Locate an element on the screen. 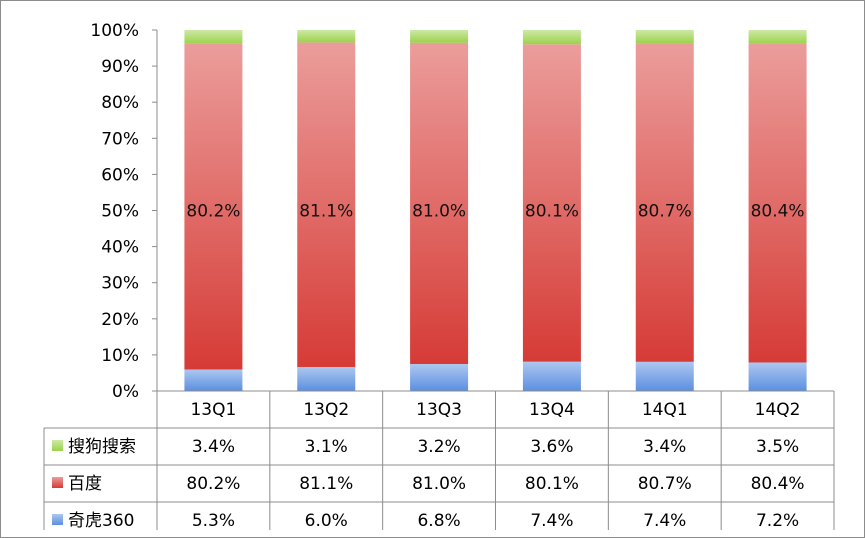  table-cell: 7.2% is located at coordinates (777, 521).